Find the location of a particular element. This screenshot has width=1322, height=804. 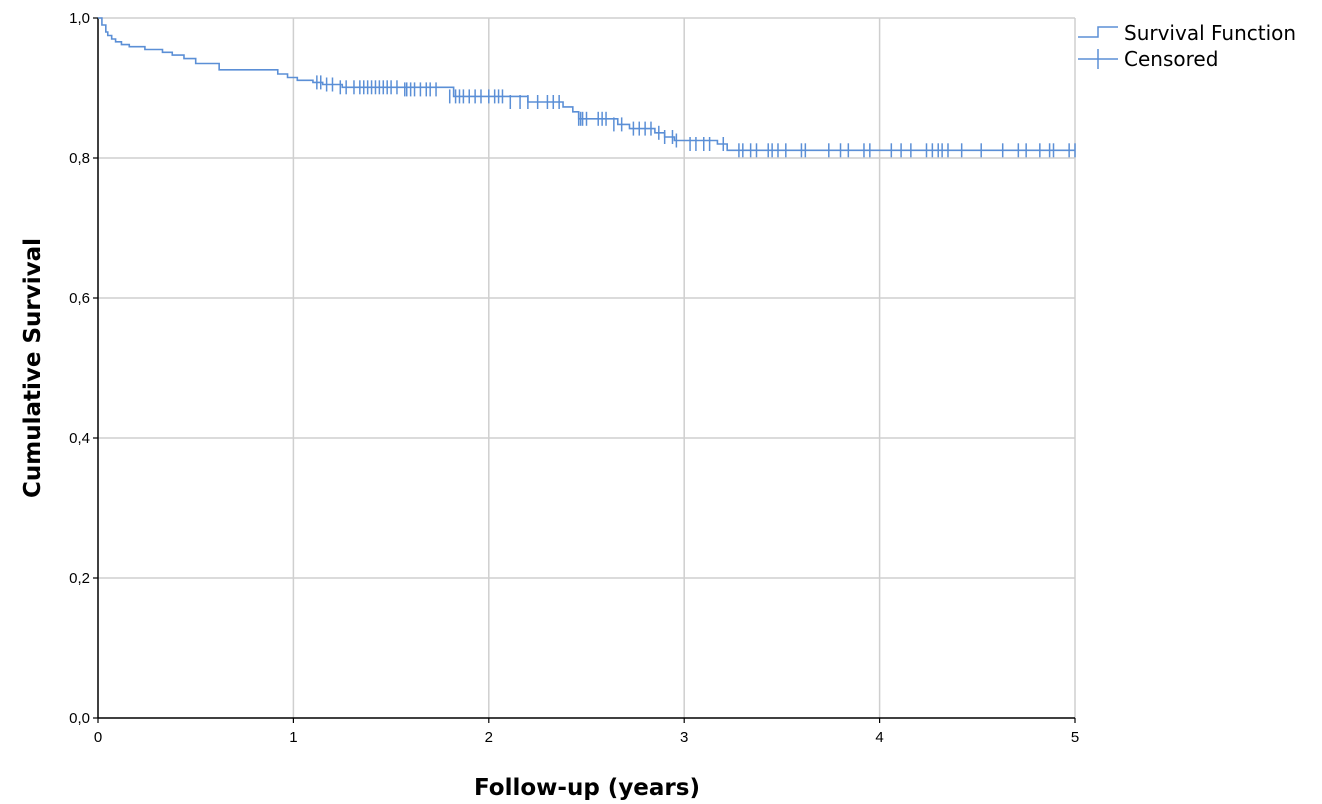

y-tick-label: 0,8 is located at coordinates (79, 158).